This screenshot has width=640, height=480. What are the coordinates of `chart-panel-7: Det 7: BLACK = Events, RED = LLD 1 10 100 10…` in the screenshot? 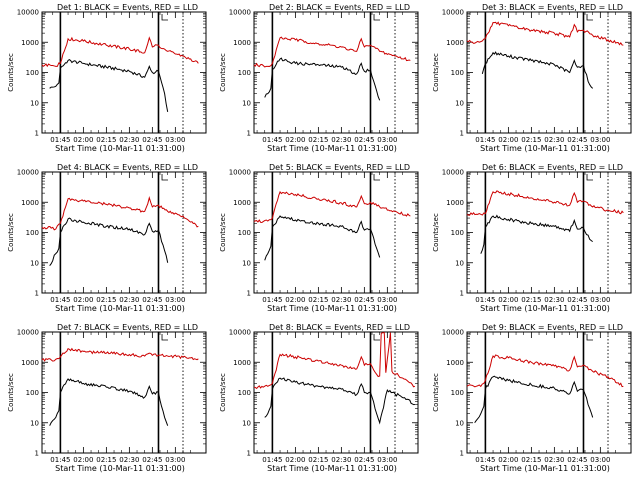 It's located at (107, 398).